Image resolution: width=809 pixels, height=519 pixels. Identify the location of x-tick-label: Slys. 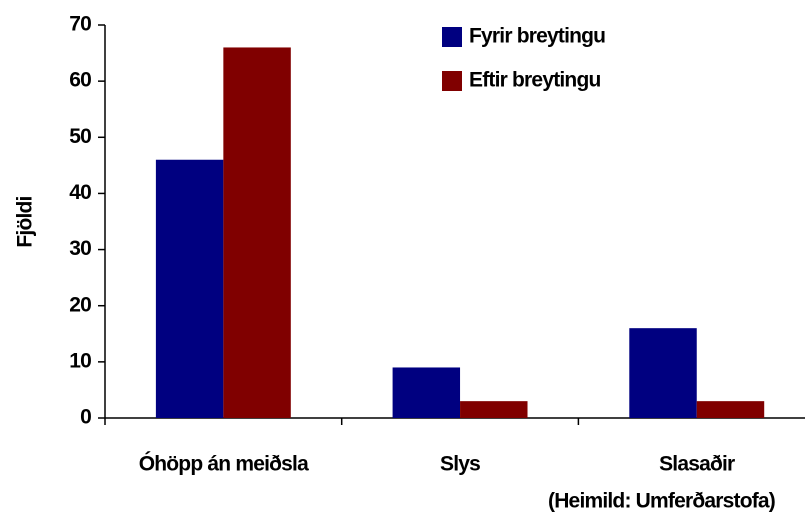
(460, 464).